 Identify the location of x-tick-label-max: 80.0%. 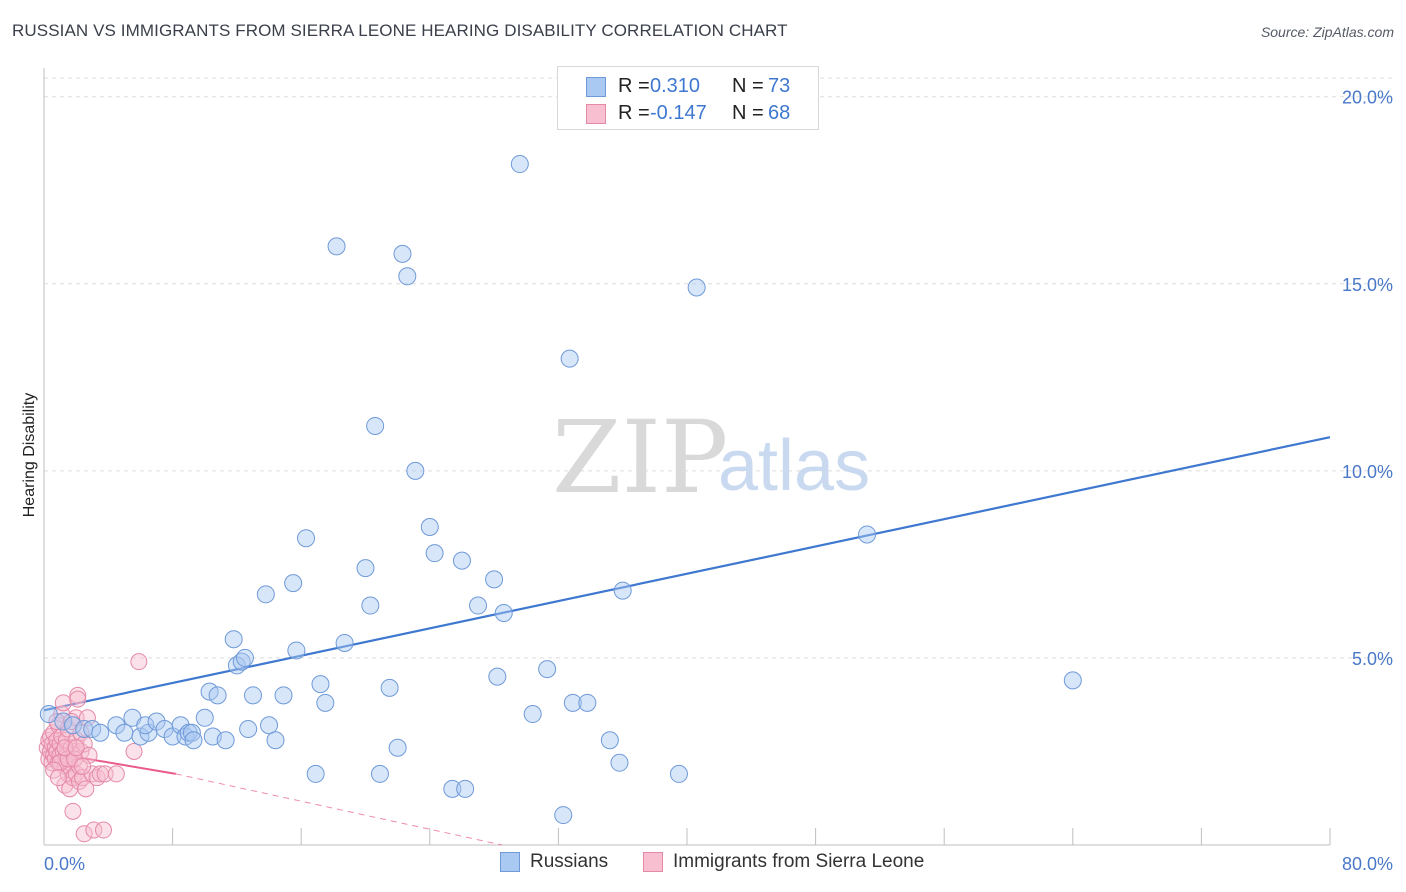
(1367, 864).